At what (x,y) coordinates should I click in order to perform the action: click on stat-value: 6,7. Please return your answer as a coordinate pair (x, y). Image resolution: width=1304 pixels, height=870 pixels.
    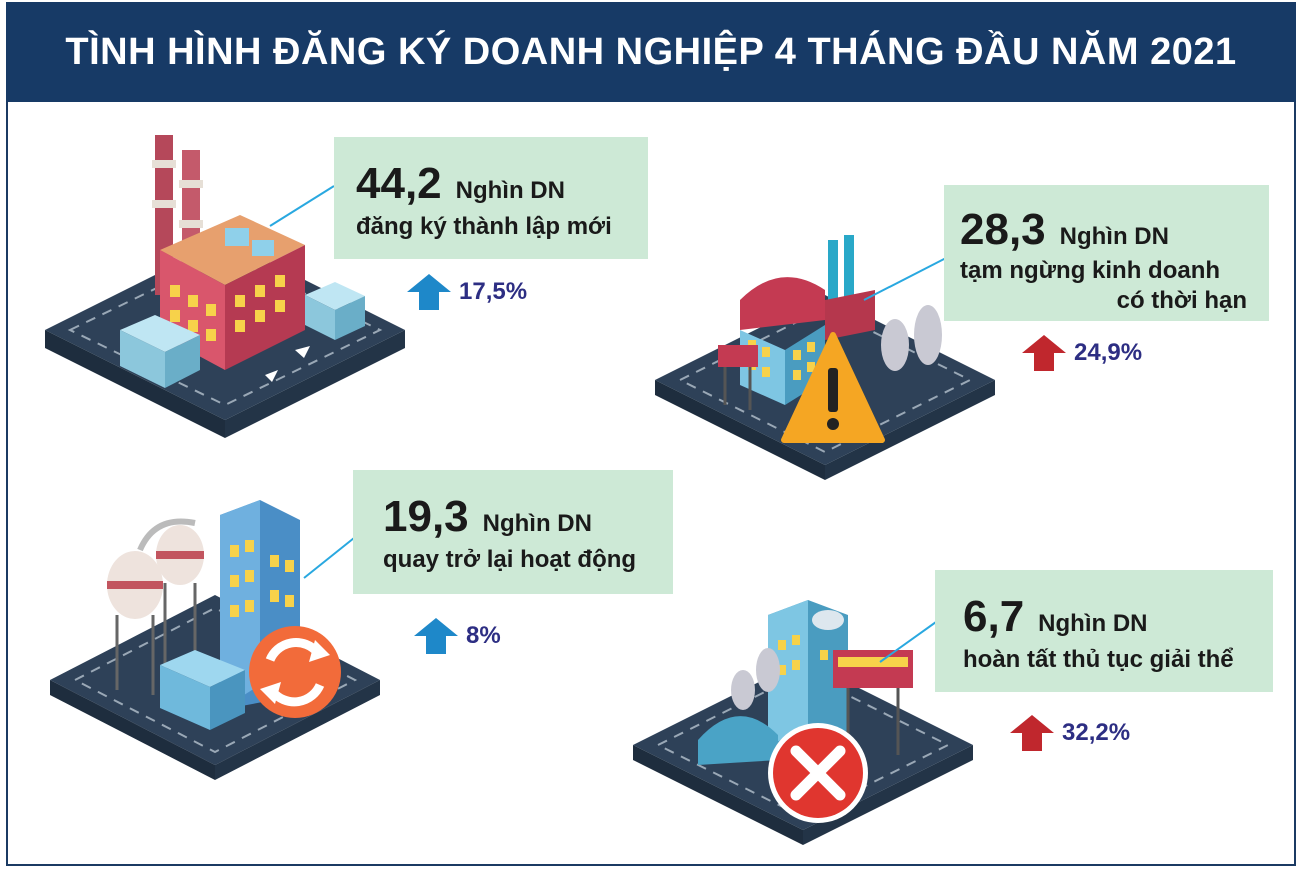
    Looking at the image, I should click on (994, 616).